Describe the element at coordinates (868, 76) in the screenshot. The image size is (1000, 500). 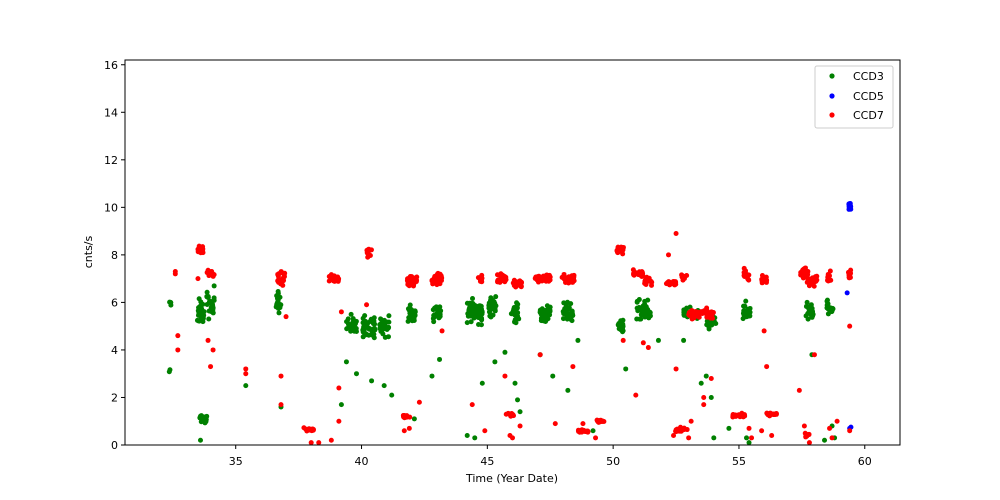
I see `legend-label-ccd3: CCD3` at that location.